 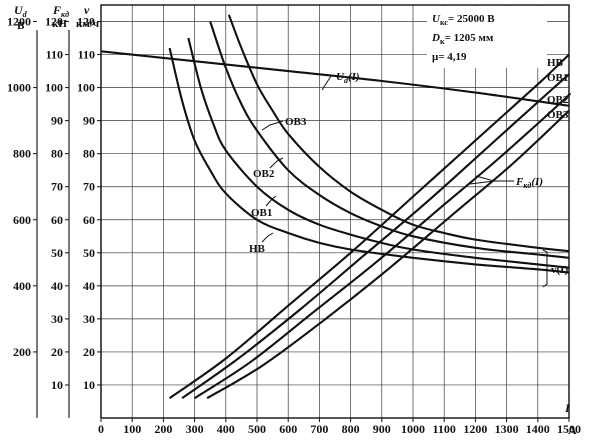 I want to click on series-Ud-Ud(I), so click(x=335, y=78).